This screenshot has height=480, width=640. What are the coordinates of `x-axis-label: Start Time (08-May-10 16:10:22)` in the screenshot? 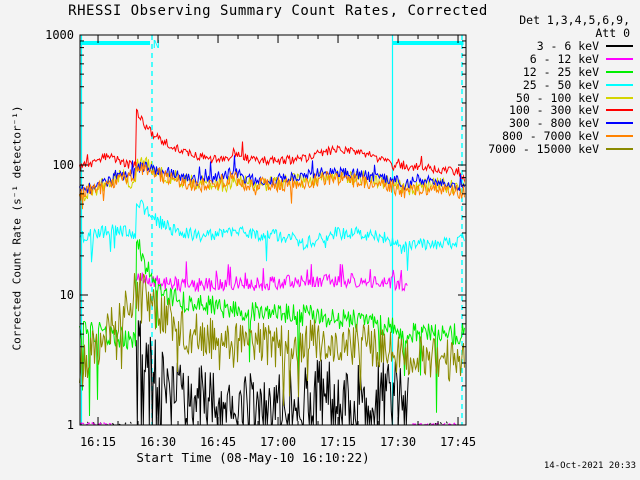 It's located at (253, 457).